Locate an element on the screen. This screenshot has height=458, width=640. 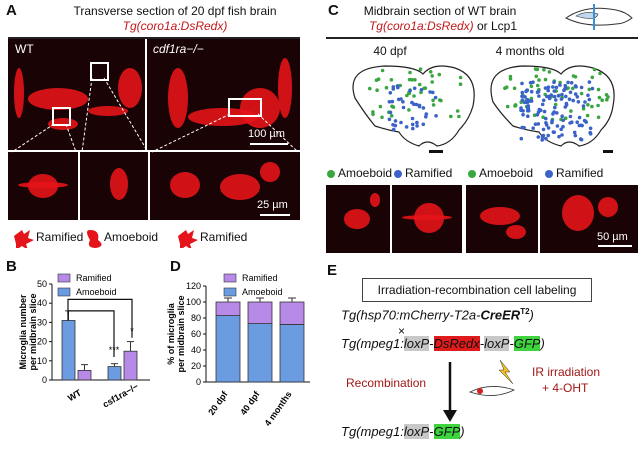
transgene-dsredx: Tg(mpeg1:loxP-DsRedx-loxP-GFP) is located at coordinates (443, 343).